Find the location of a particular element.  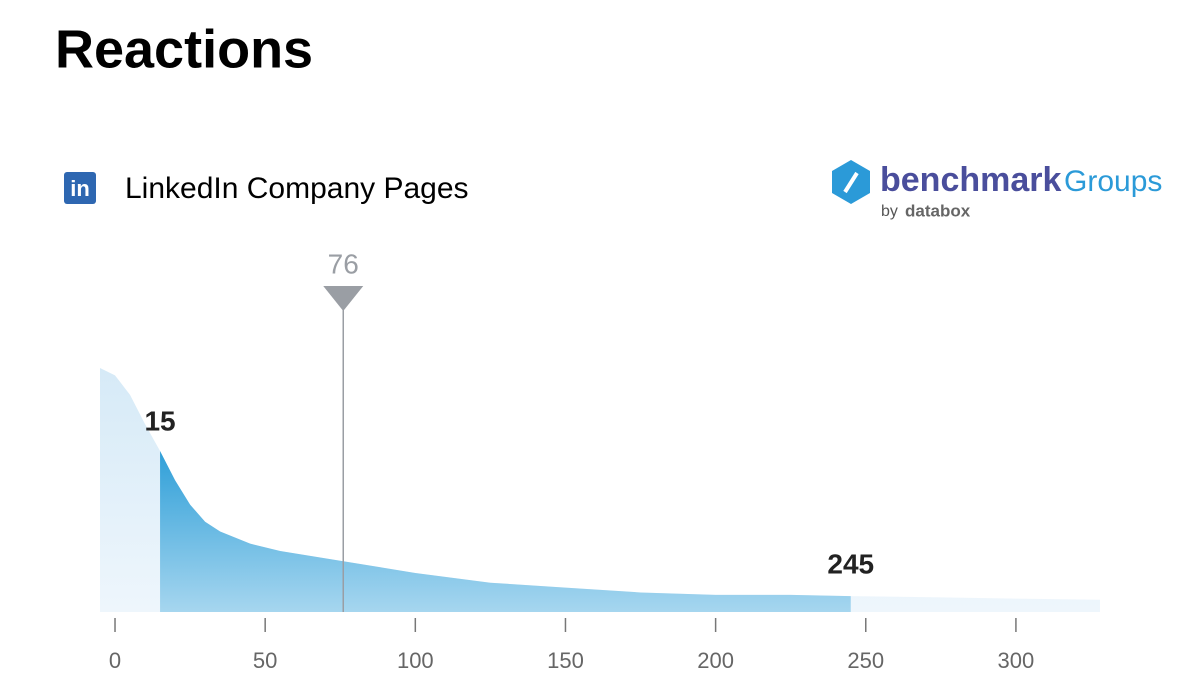

range-low-label: 15 is located at coordinates (159, 420).